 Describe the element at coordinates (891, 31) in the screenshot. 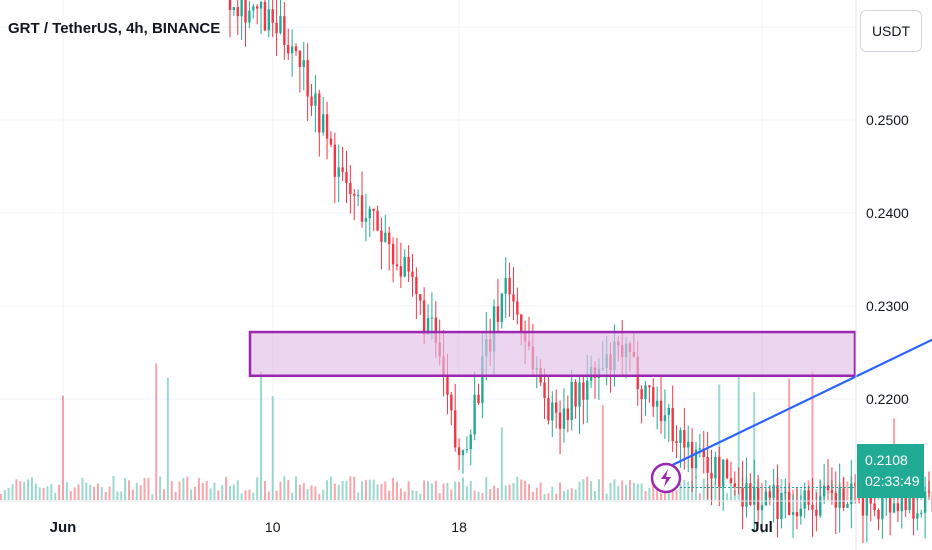

I see `currency-unit-button: USDT` at that location.